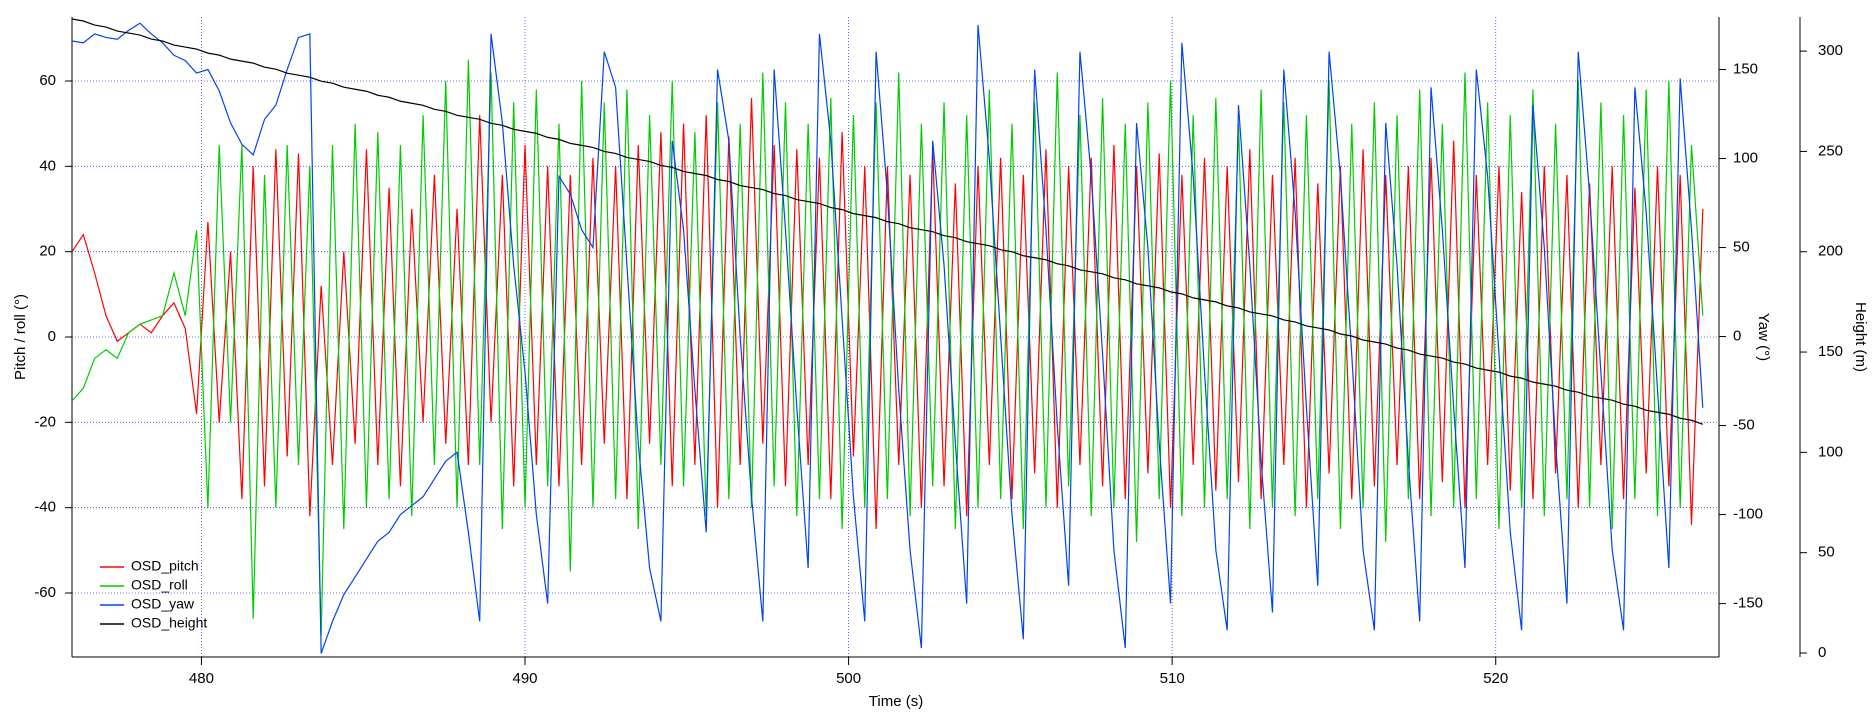  I want to click on y2-tick-label: 100, so click(1745, 157).